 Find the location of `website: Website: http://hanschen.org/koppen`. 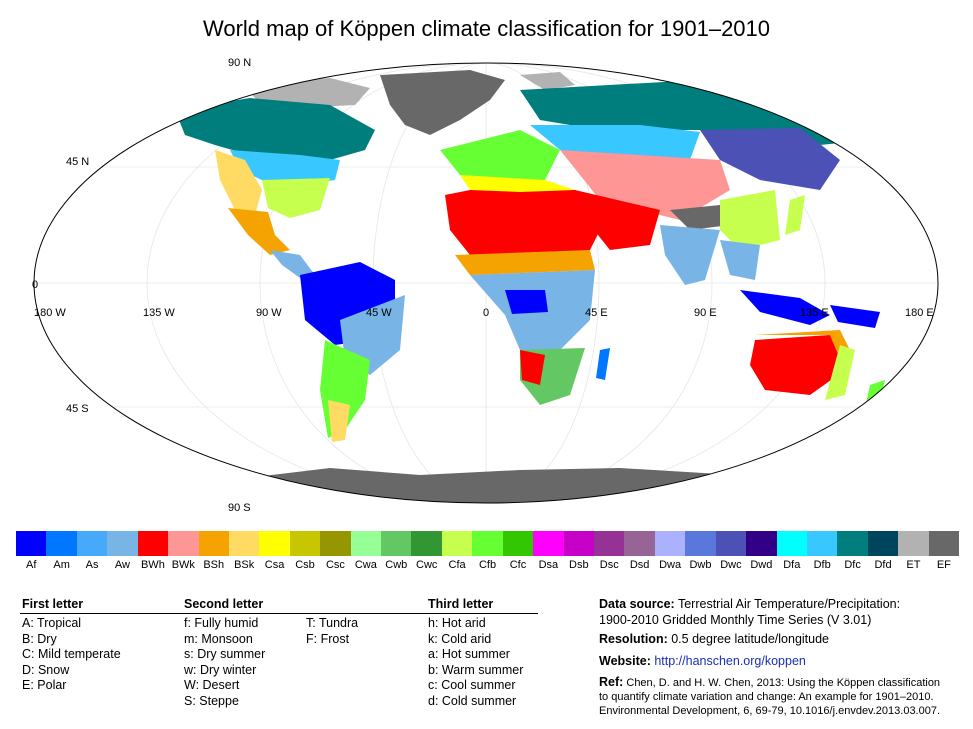

website: Website: http://hanschen.org/koppen is located at coordinates (784, 662).